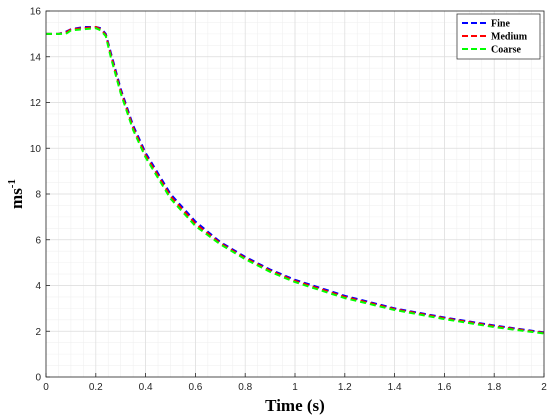 The width and height of the screenshot is (550, 420). I want to click on x-tick-label: 0.6, so click(195, 387).